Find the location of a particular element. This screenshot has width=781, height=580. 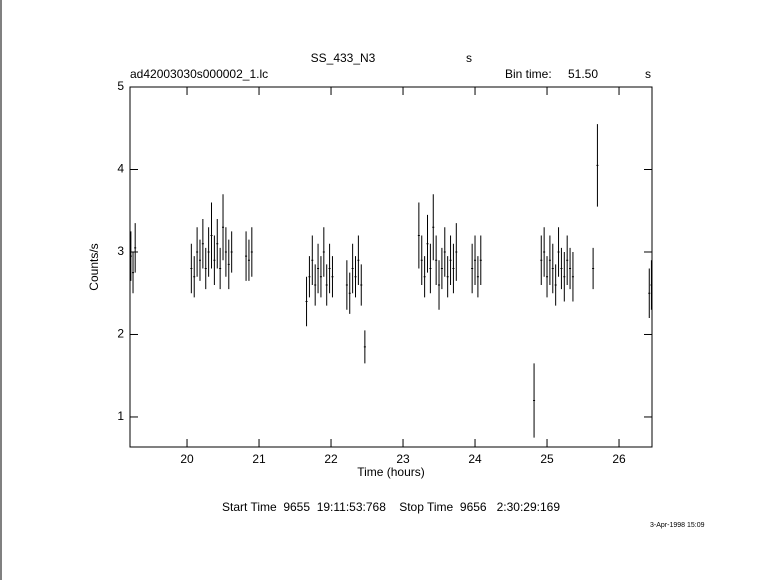

x-tick-label: 21 is located at coordinates (259, 459).